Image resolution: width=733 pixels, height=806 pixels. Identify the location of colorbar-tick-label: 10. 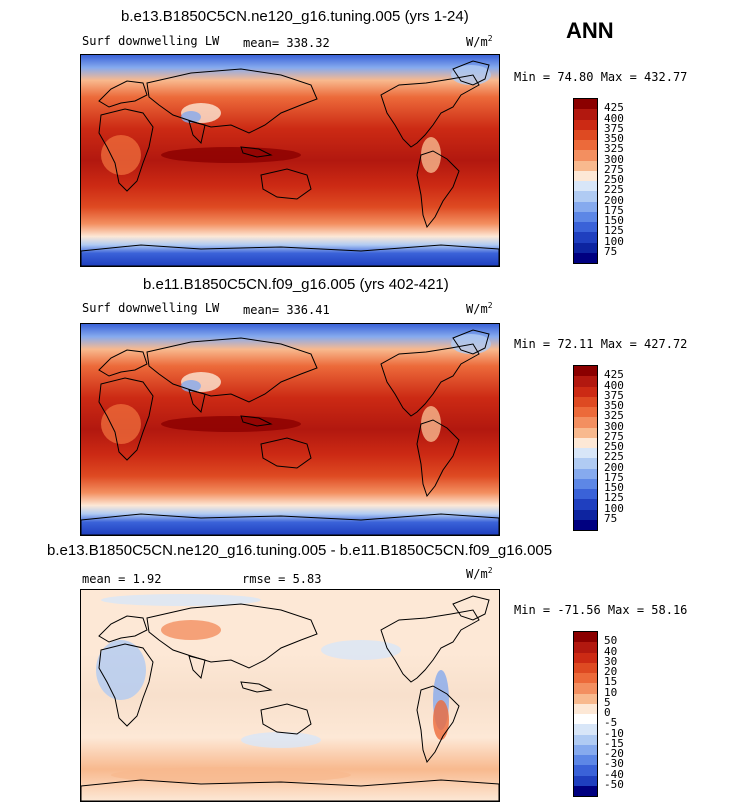
(611, 692).